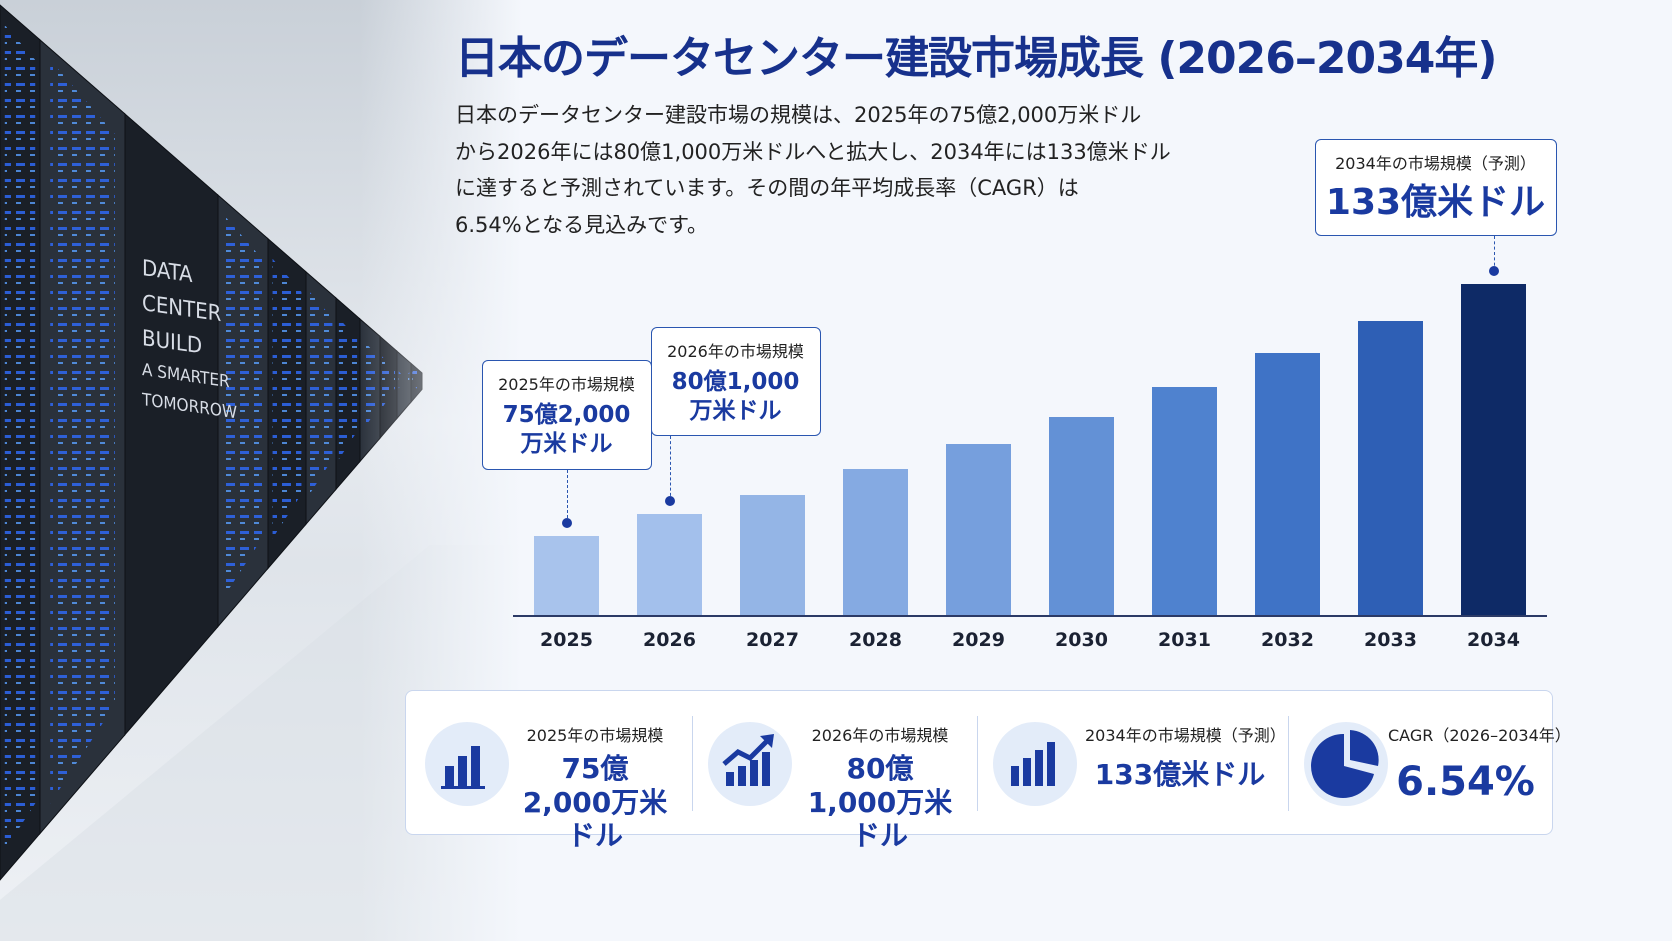 This screenshot has height=941, width=1672. I want to click on description-line: に達すると予測されています。その間の年平均成長率（CAGR）は, so click(767, 188).